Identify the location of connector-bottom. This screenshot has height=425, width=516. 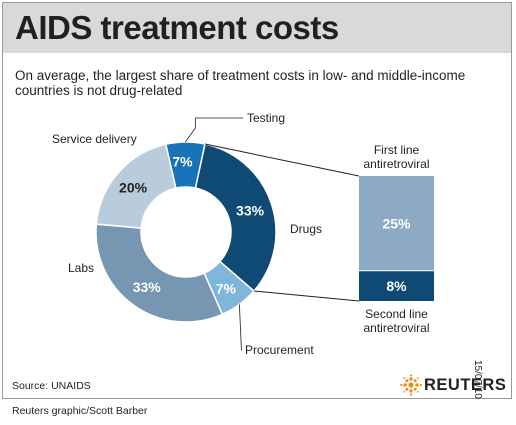
(306, 296).